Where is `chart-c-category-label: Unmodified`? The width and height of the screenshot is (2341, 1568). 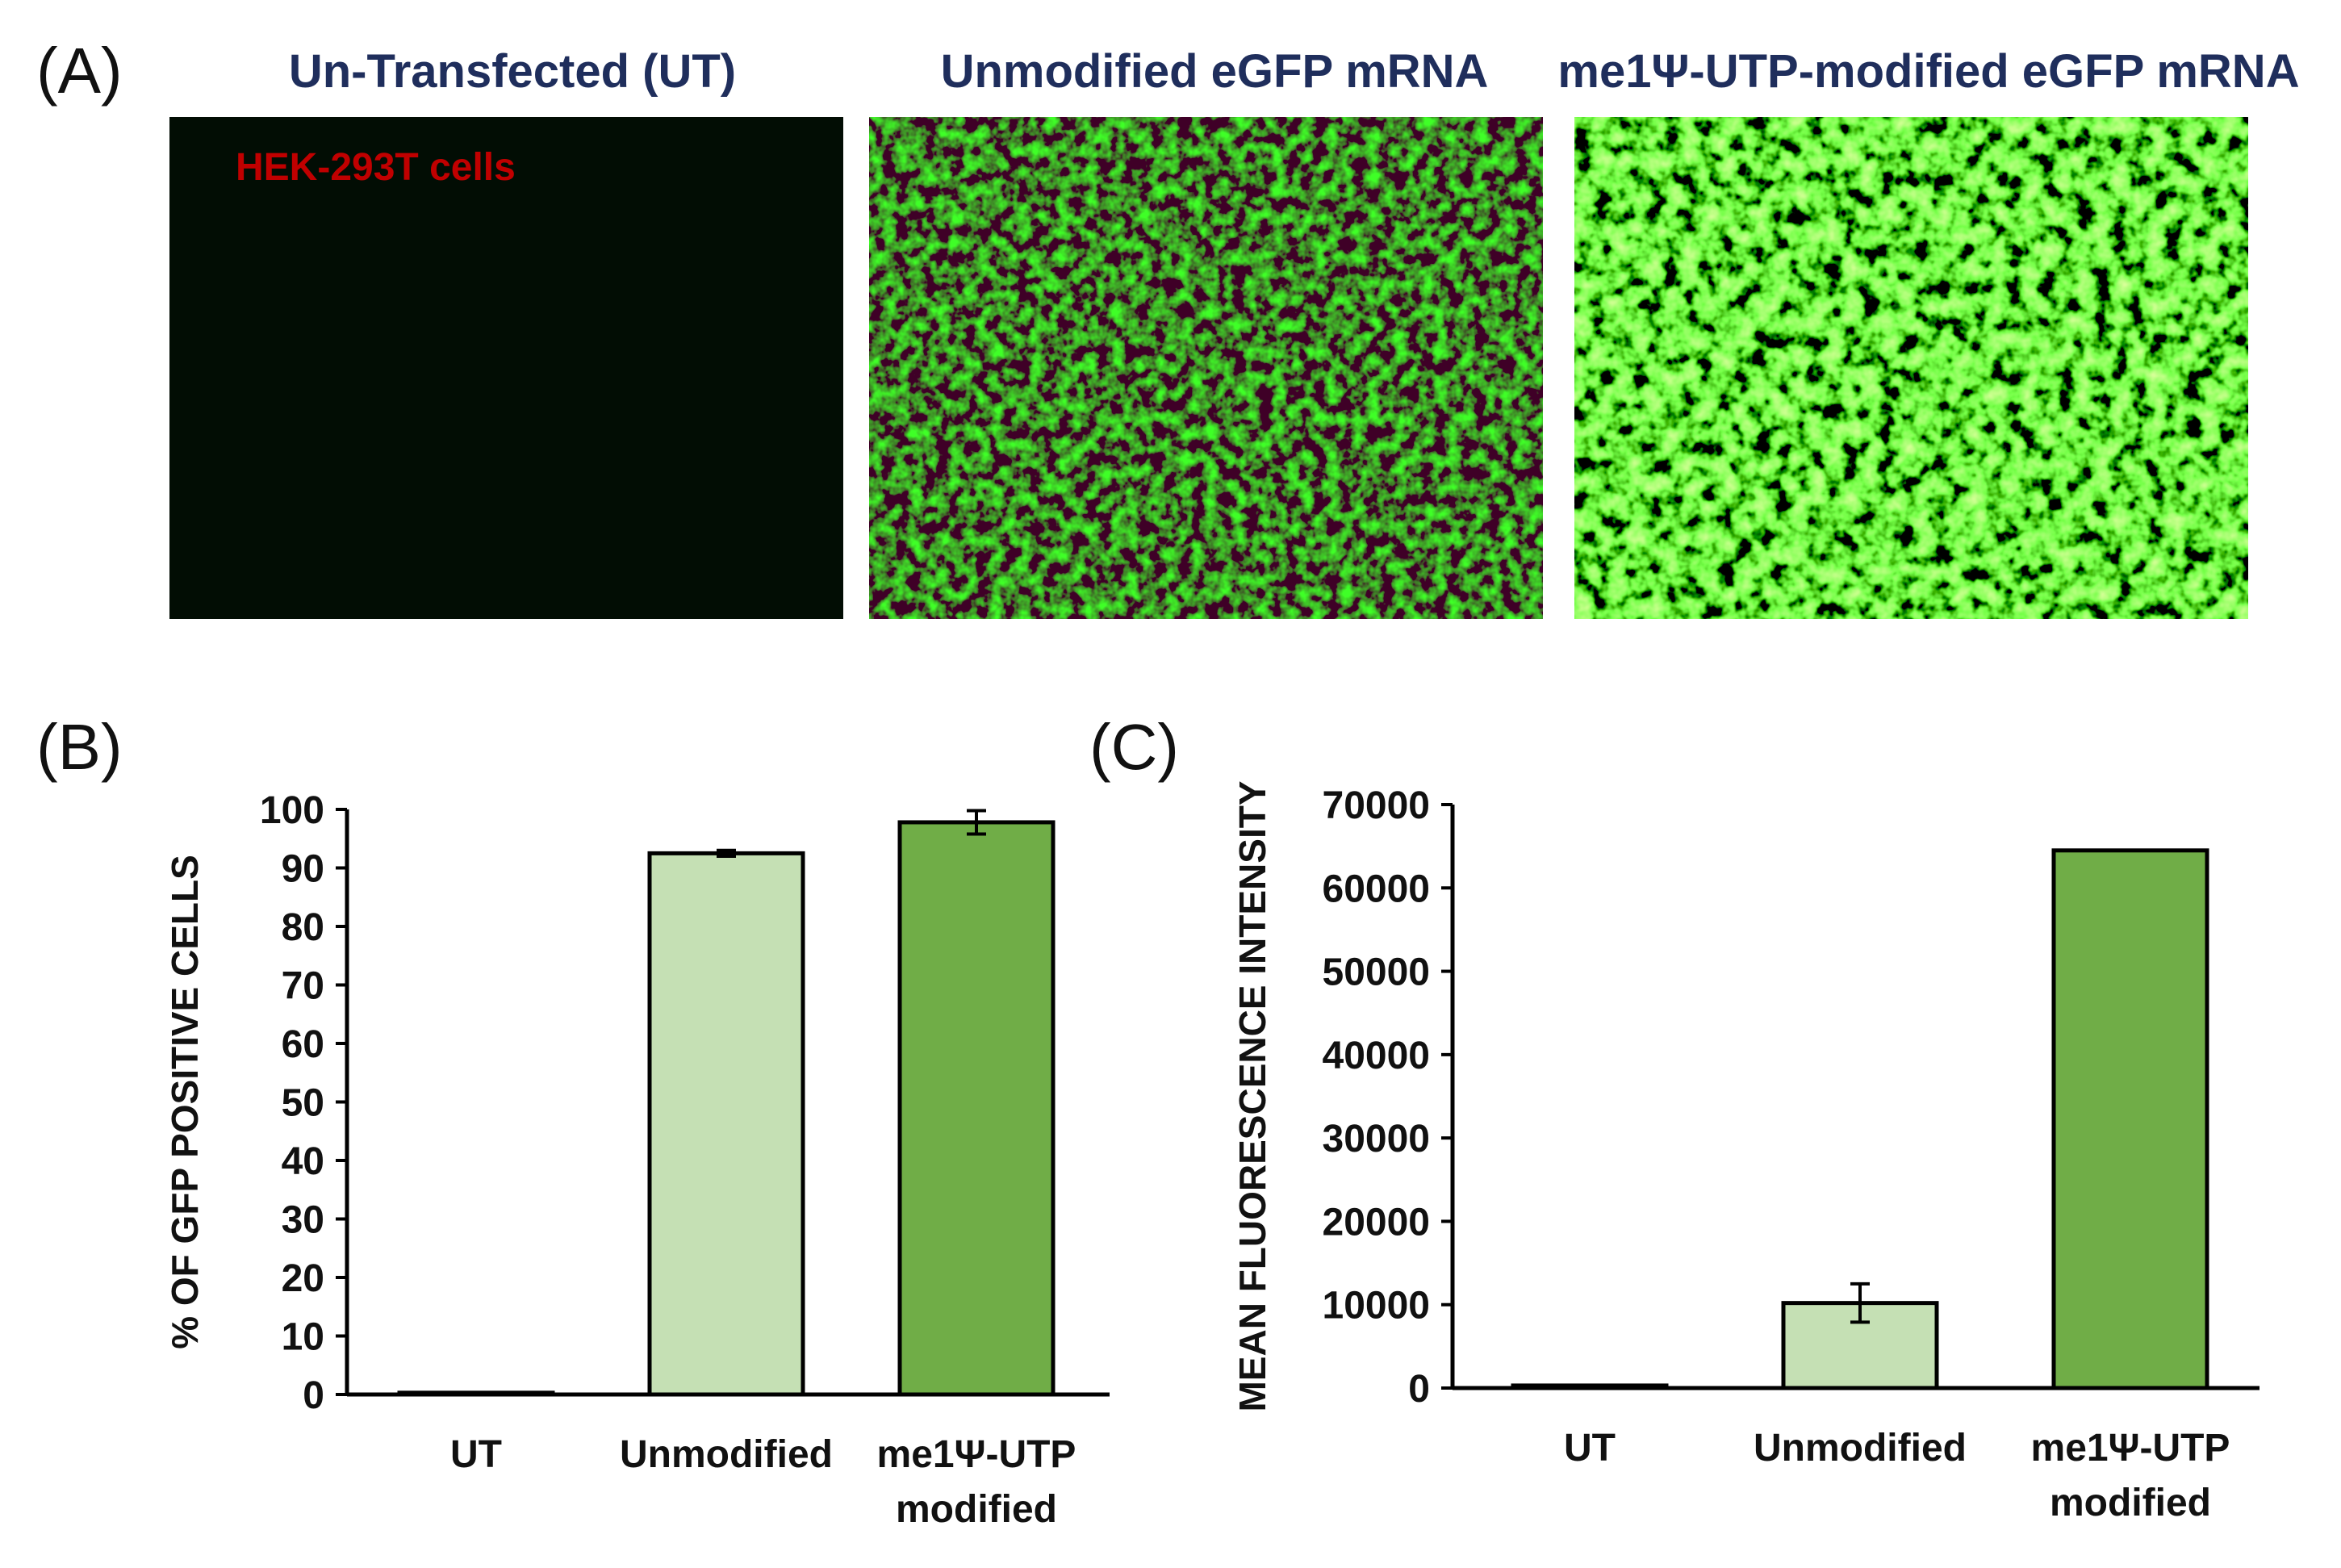 chart-c-category-label: Unmodified is located at coordinates (1860, 1448).